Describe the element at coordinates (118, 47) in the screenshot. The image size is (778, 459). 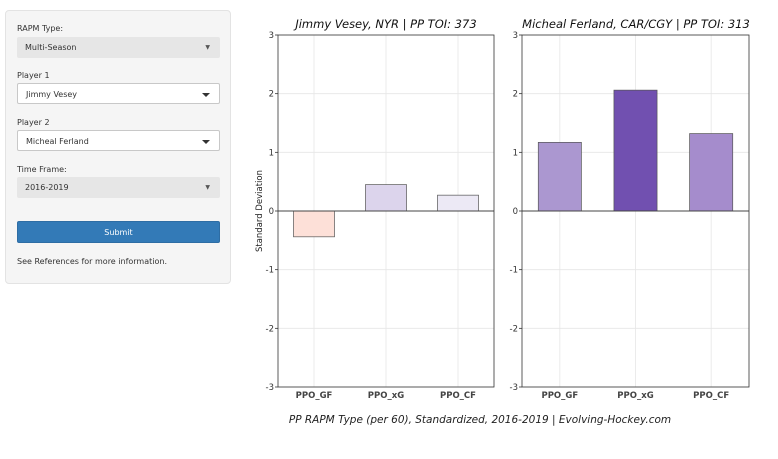
I see `rapm-type-select: Multi-Season ▼` at that location.